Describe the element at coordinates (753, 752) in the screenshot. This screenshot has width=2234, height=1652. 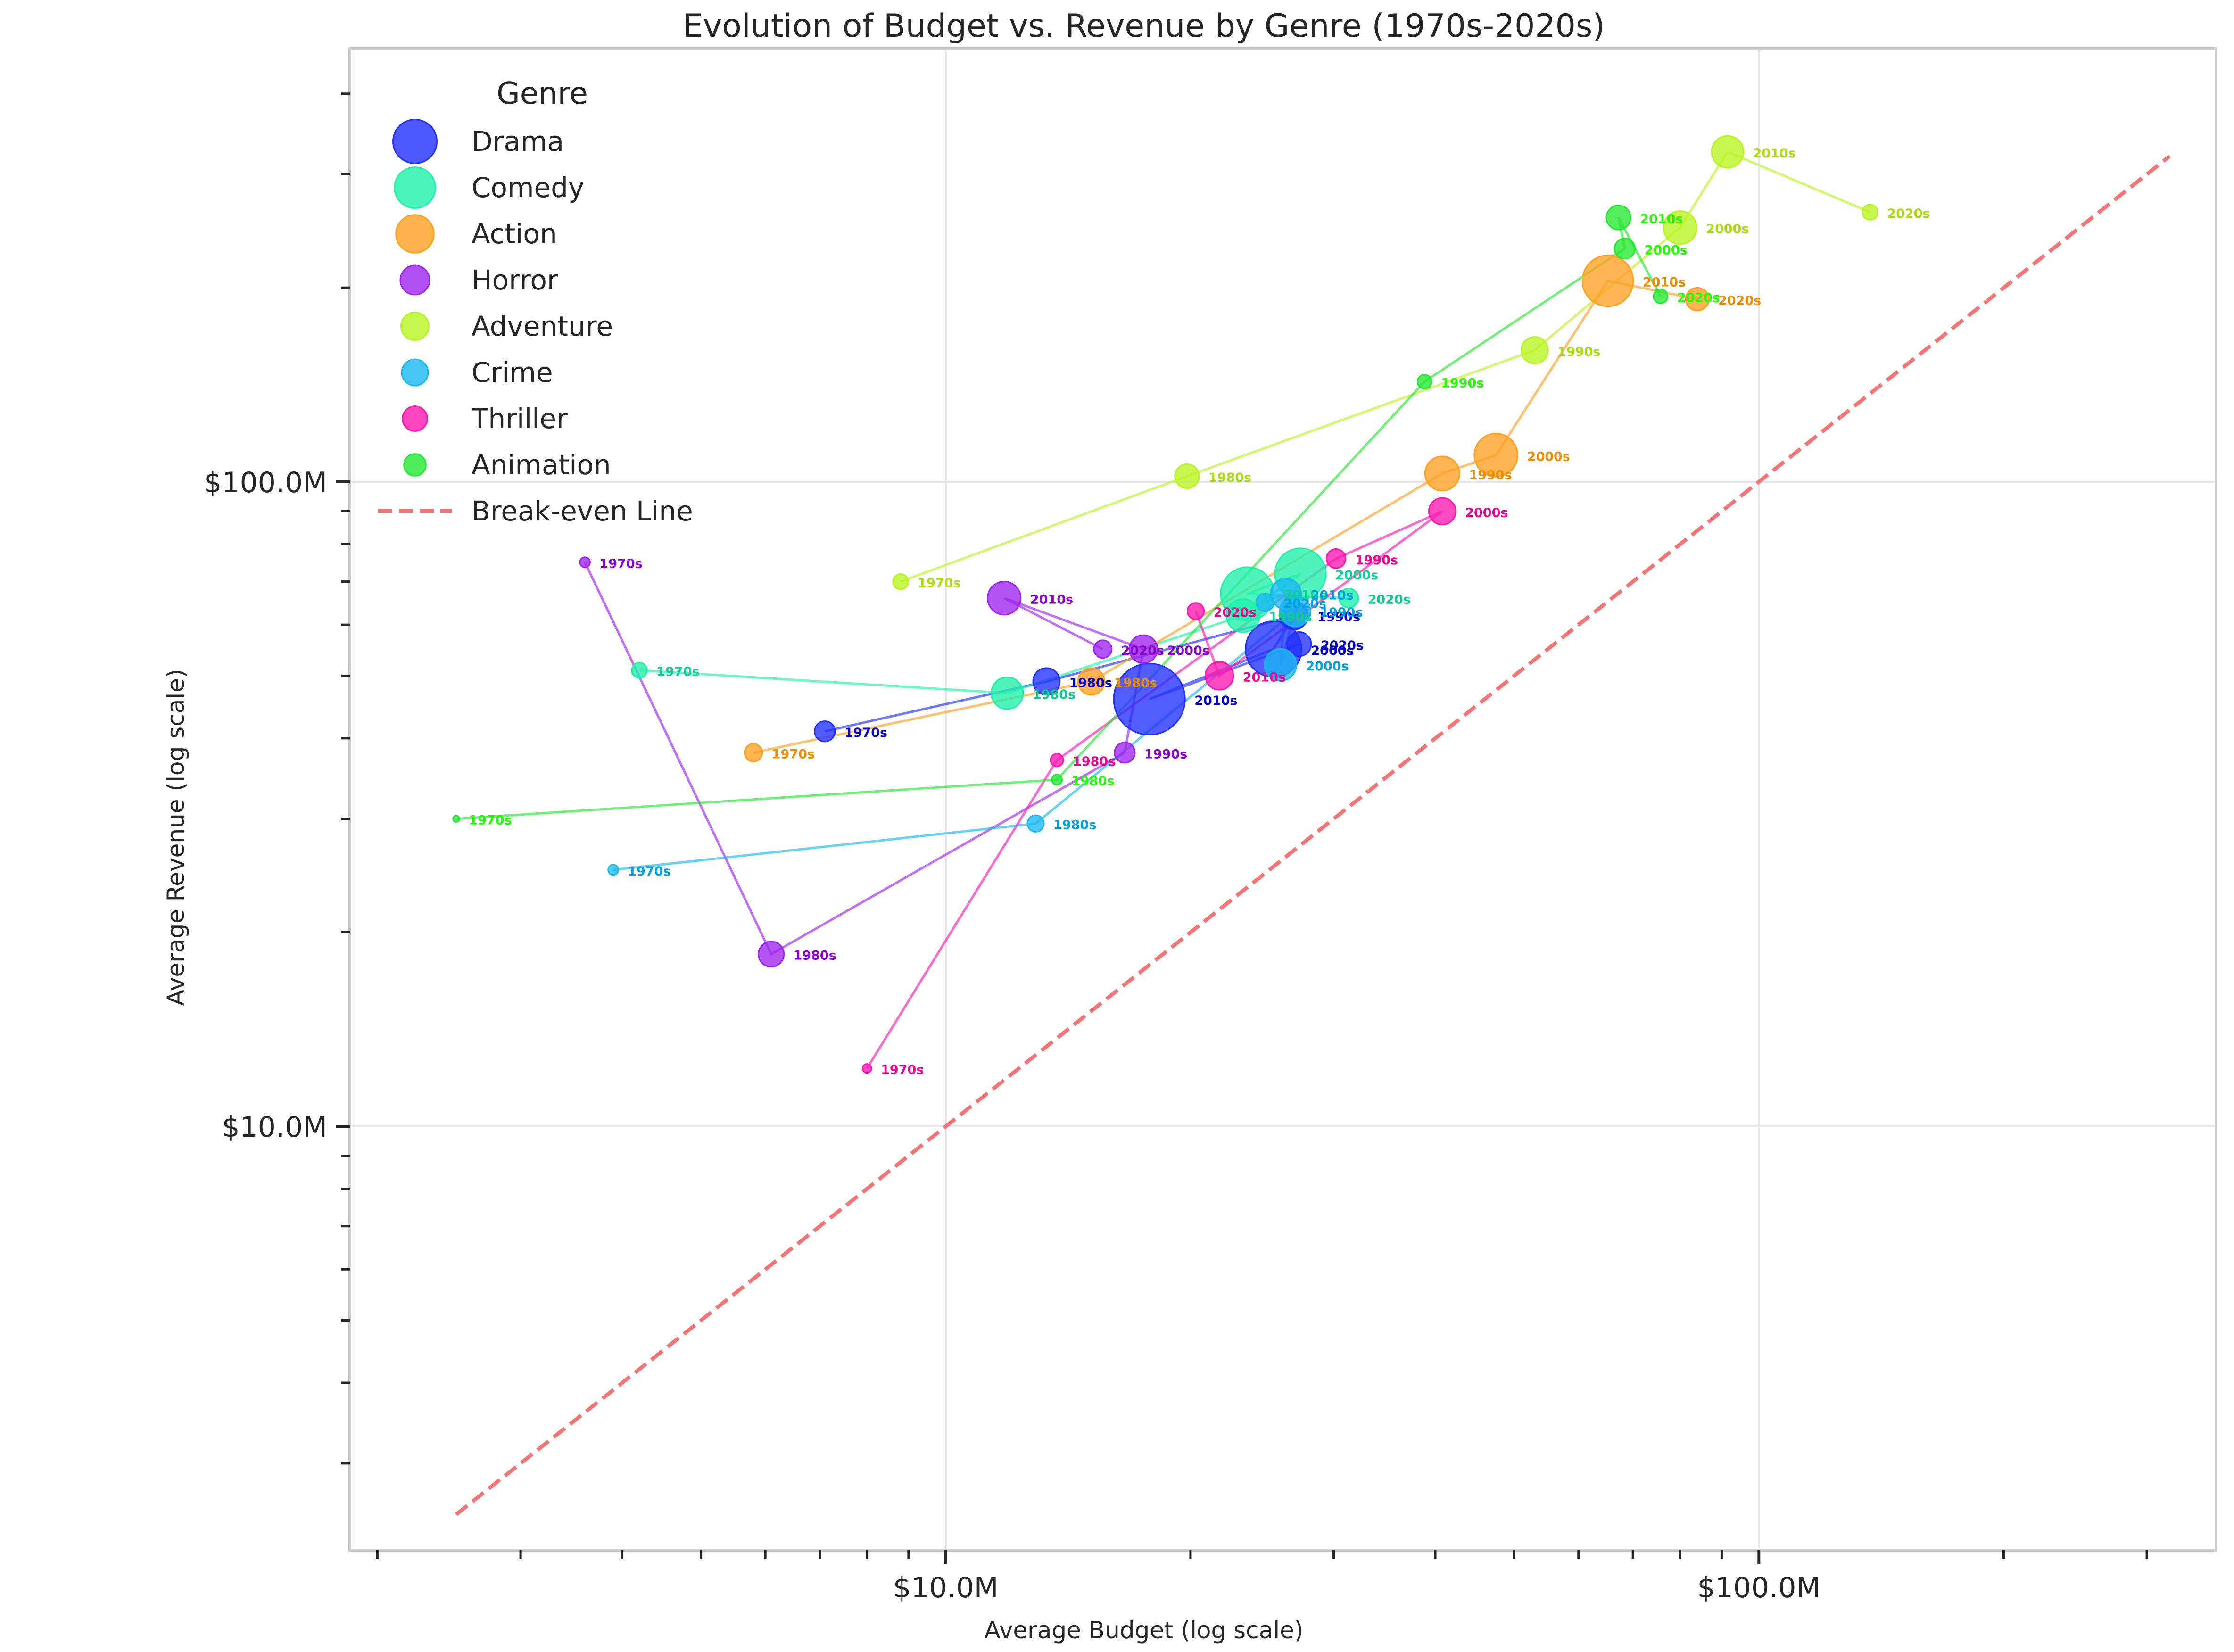
I see `action-point-1970s` at that location.